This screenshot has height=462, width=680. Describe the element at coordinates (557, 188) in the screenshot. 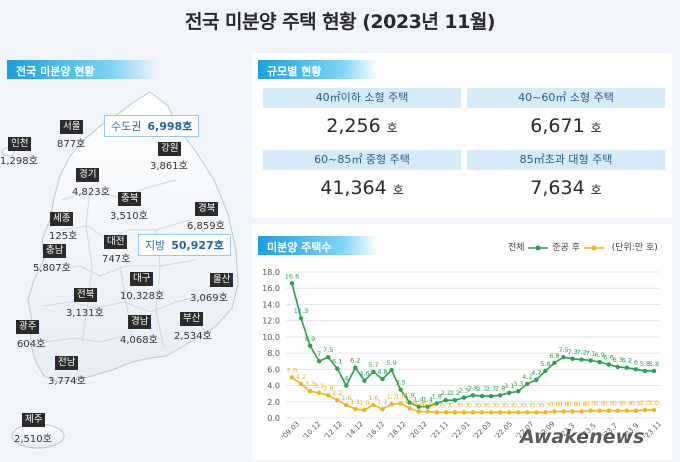

I see `size-number: 7,634` at that location.